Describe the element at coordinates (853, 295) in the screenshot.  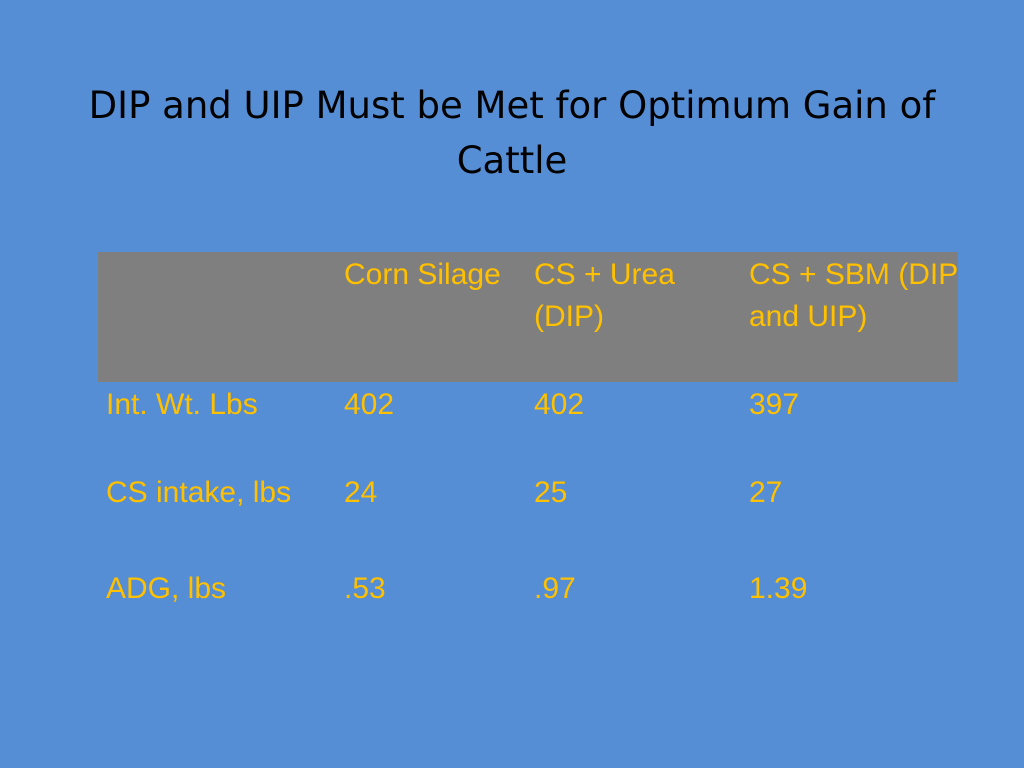
I see `table-header-cs-sbm: CS + SBM (DIP and UIP)` at that location.